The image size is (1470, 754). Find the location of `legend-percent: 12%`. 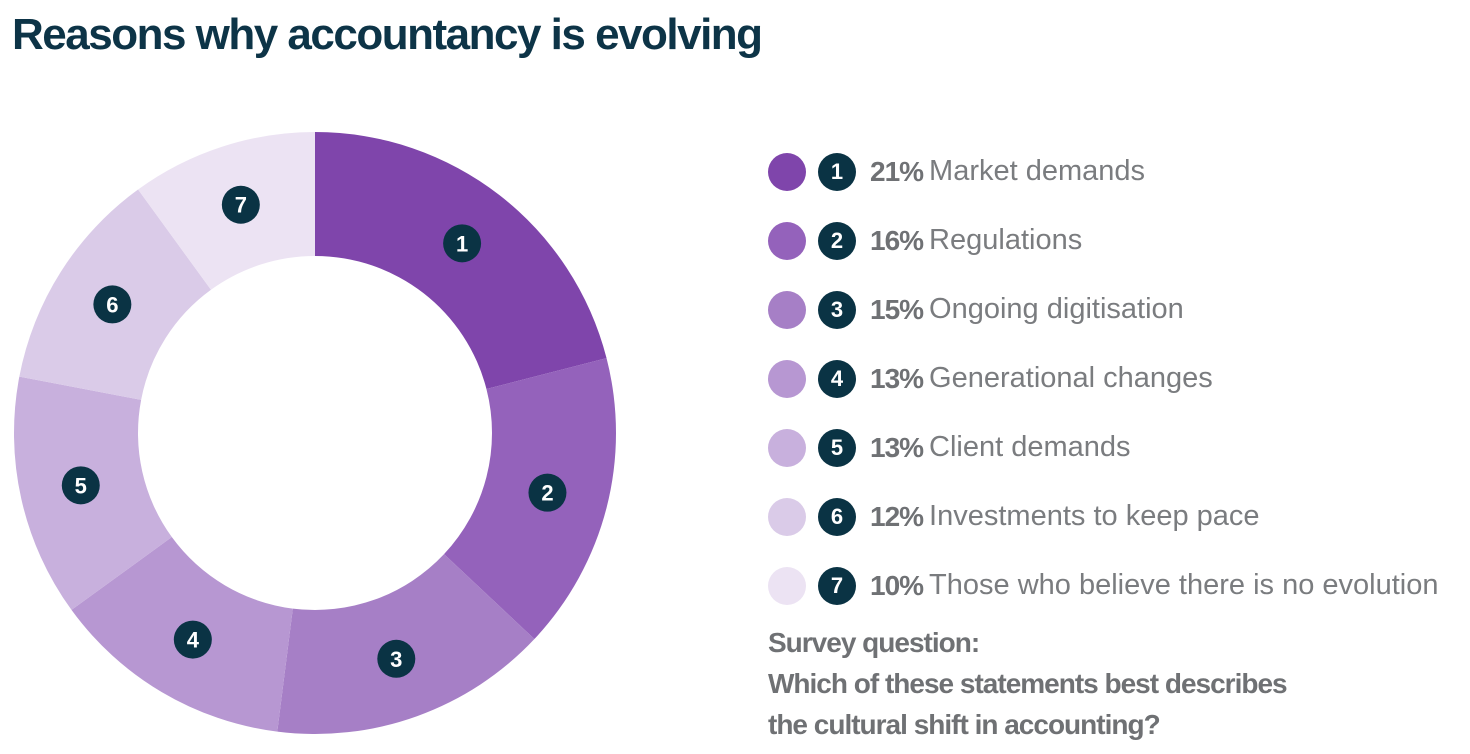

legend-percent: 12% is located at coordinates (897, 516).